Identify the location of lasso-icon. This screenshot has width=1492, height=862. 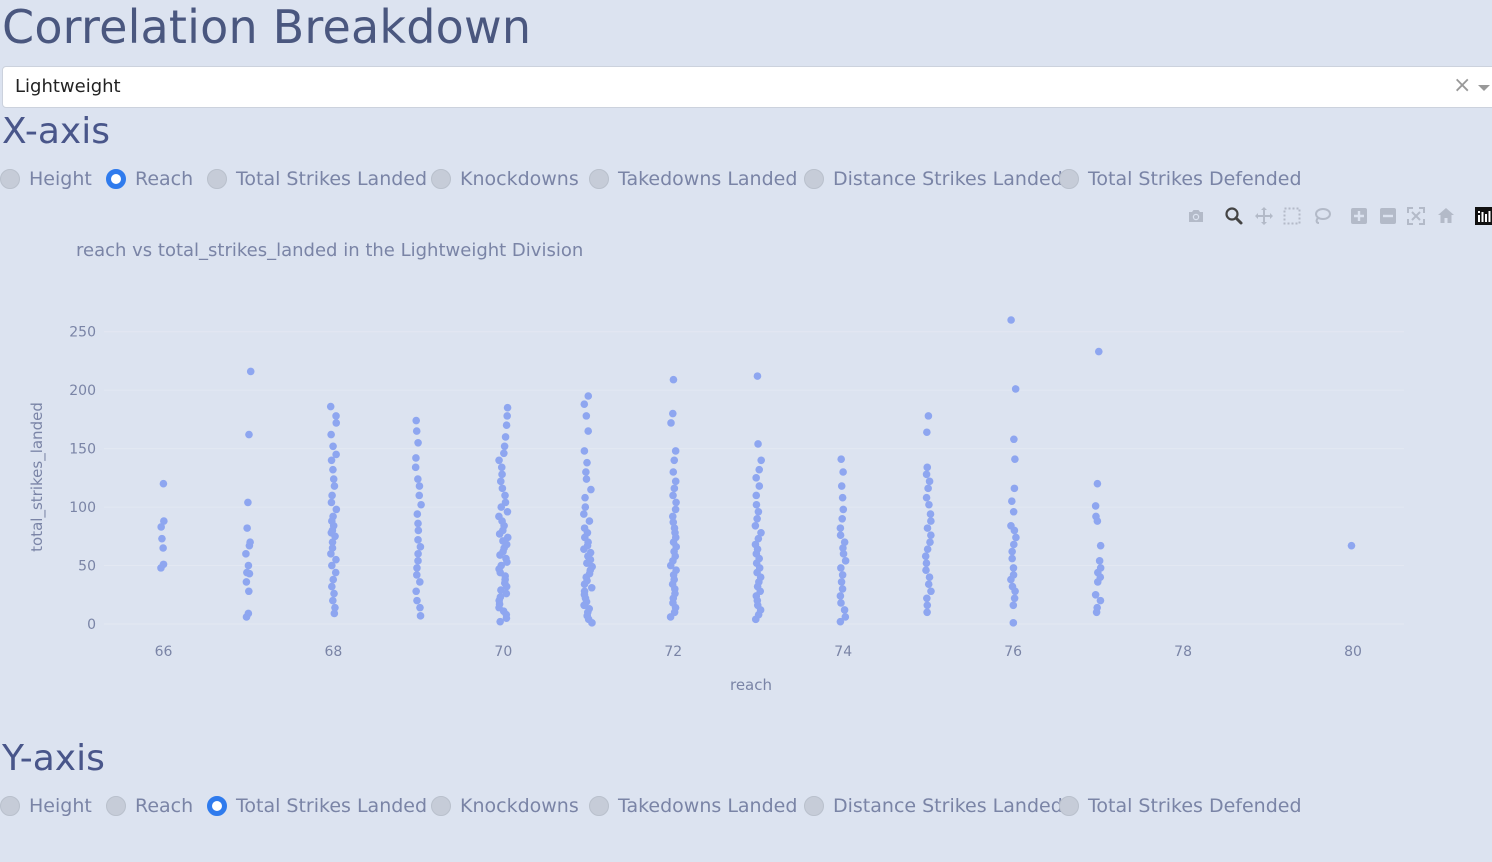
(1322, 216).